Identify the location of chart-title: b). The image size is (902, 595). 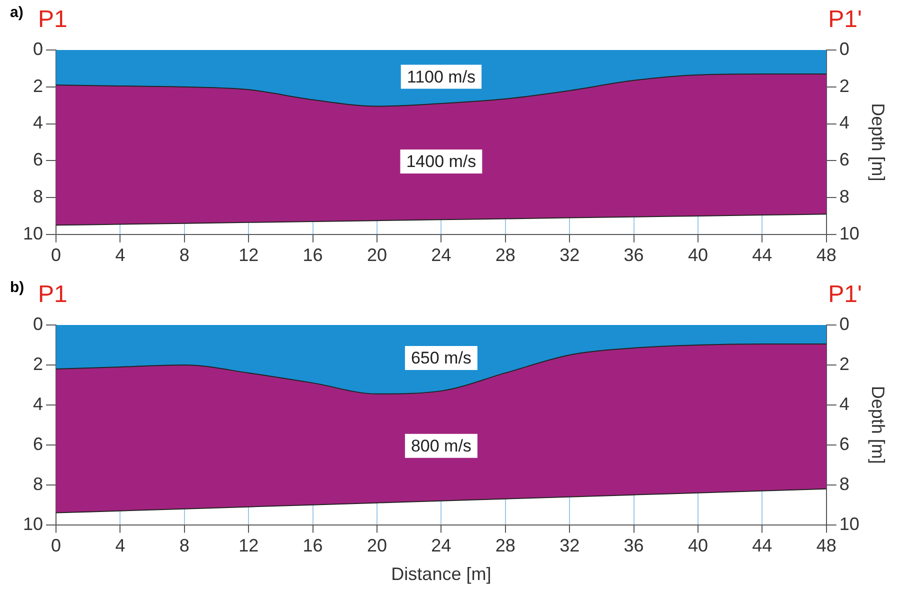
(17, 287).